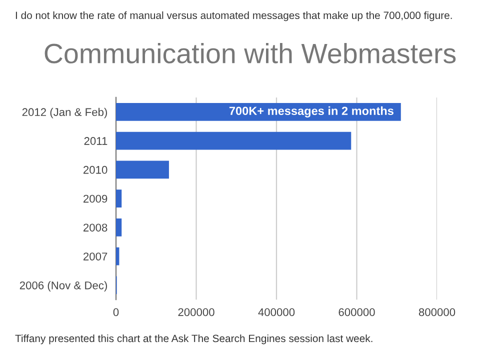 The height and width of the screenshot is (361, 500). Describe the element at coordinates (437, 312) in the screenshot. I see `x-tick-label: 800000` at that location.